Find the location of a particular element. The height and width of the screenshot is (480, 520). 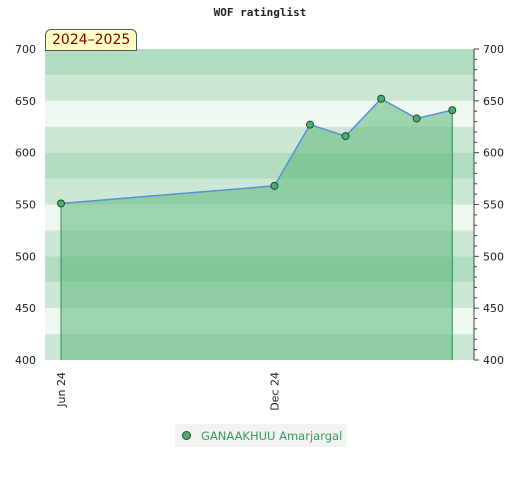

legend-label: GANAAKHUU Amarjargal is located at coordinates (272, 435).